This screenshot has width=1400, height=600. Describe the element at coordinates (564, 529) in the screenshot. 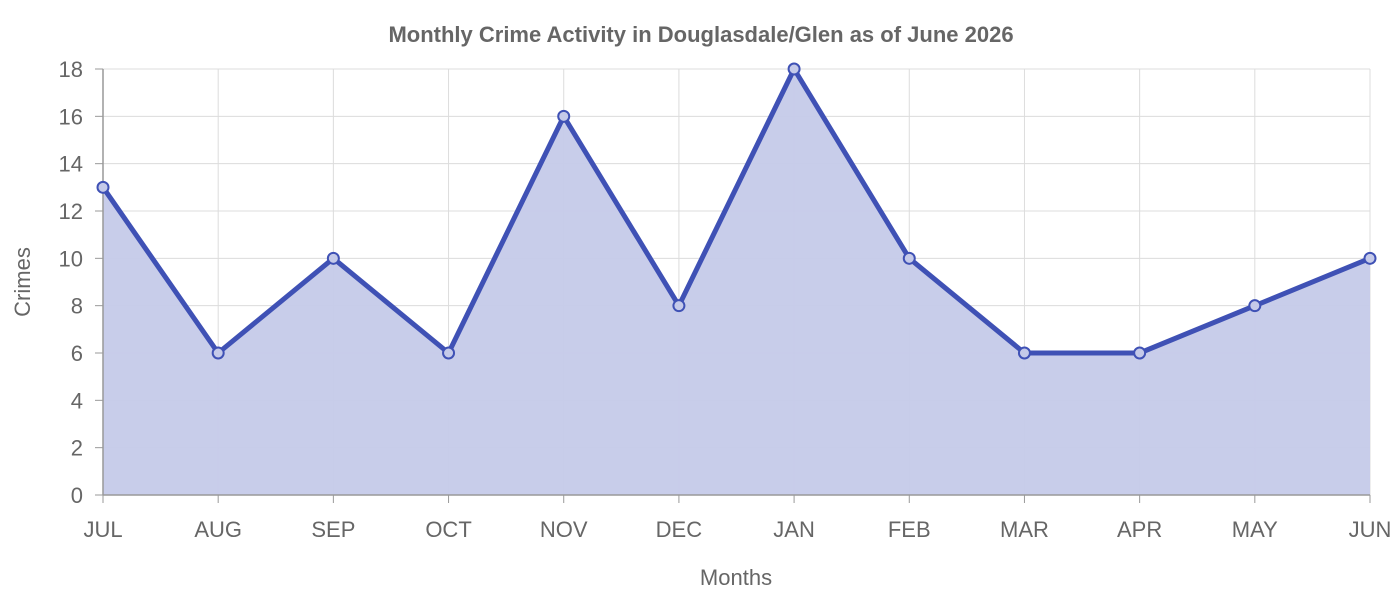

I see `x-tick-label: NOV` at that location.